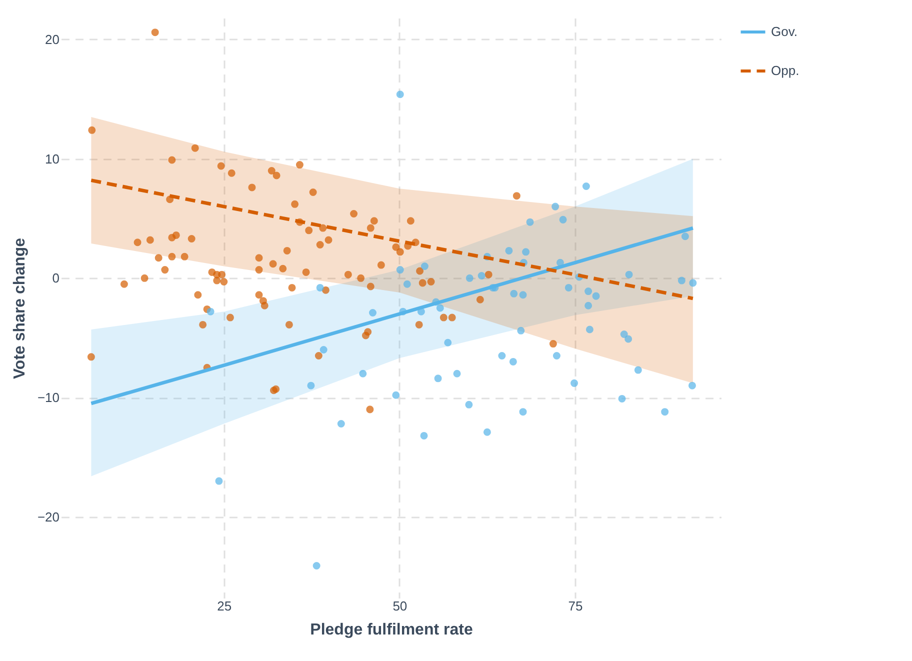  What do you see at coordinates (48, 516) in the screenshot?
I see `y-tick-label: −20` at bounding box center [48, 516].